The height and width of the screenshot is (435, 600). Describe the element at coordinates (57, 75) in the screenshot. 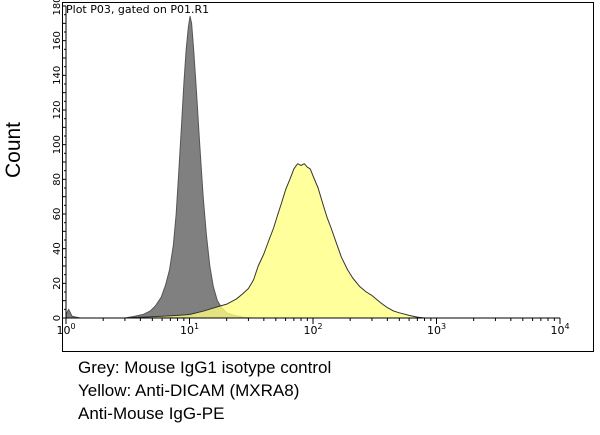

I see `y-tick-label: 140` at that location.